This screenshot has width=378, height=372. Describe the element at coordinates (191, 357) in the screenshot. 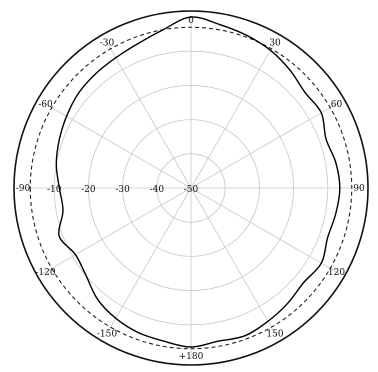

I see `angle-label-6: +180` at that location.